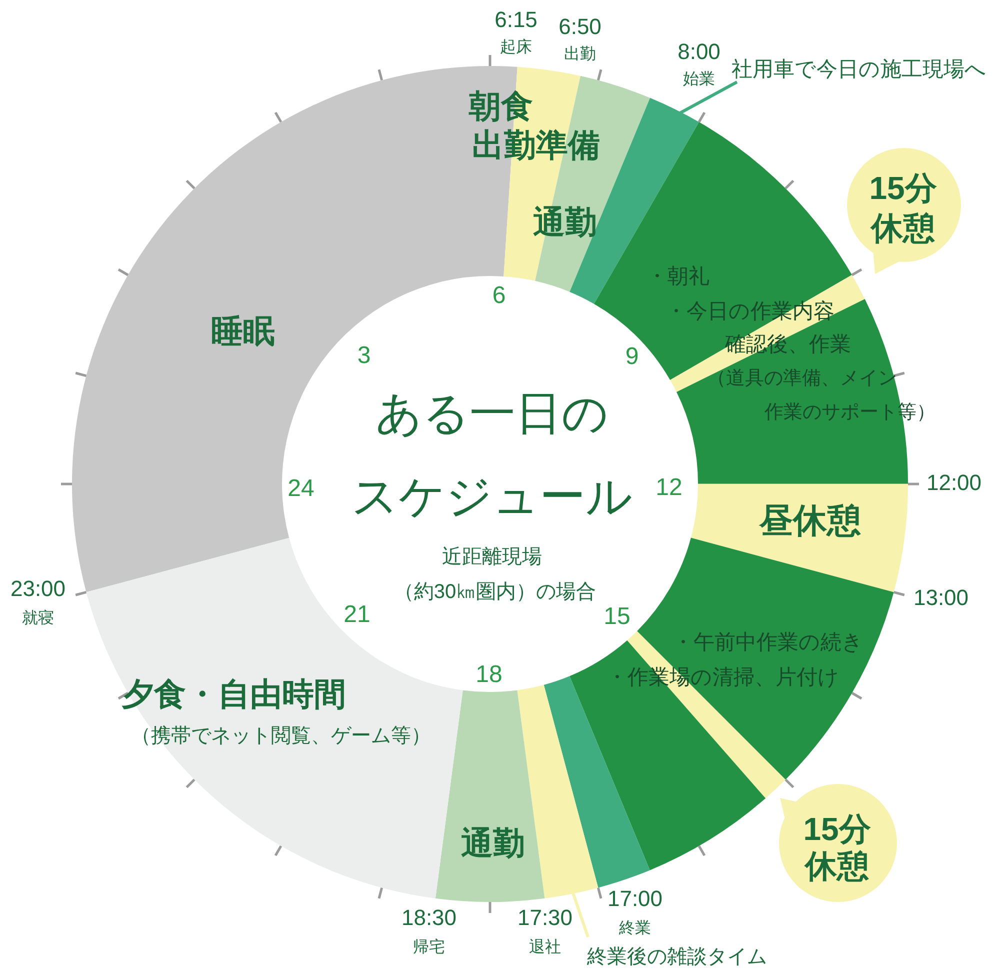 This screenshot has width=1000, height=973. What do you see at coordinates (669, 487) in the screenshot?
I see `text: 12` at bounding box center [669, 487].